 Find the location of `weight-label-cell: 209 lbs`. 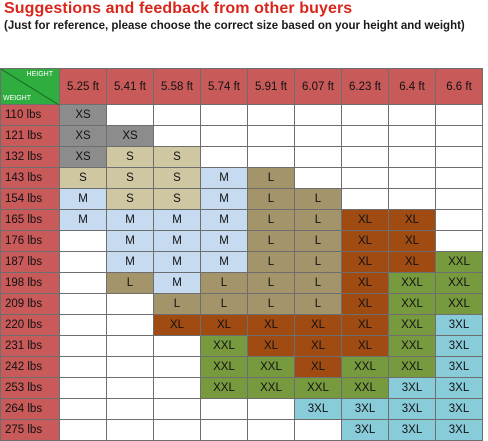

weight-label-cell: 209 lbs is located at coordinates (30, 304).